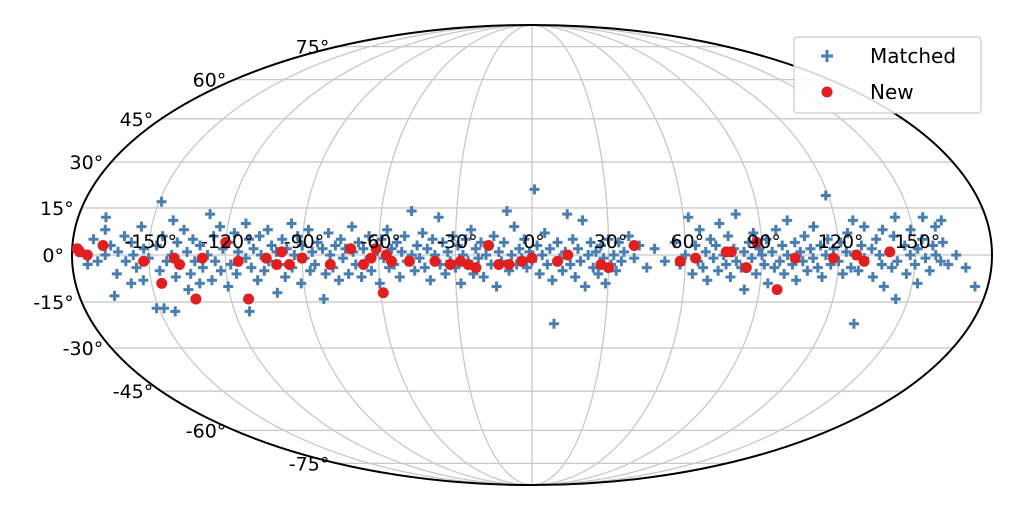  Describe the element at coordinates (83, 349) in the screenshot. I see `y-tick-label: -30°` at that location.